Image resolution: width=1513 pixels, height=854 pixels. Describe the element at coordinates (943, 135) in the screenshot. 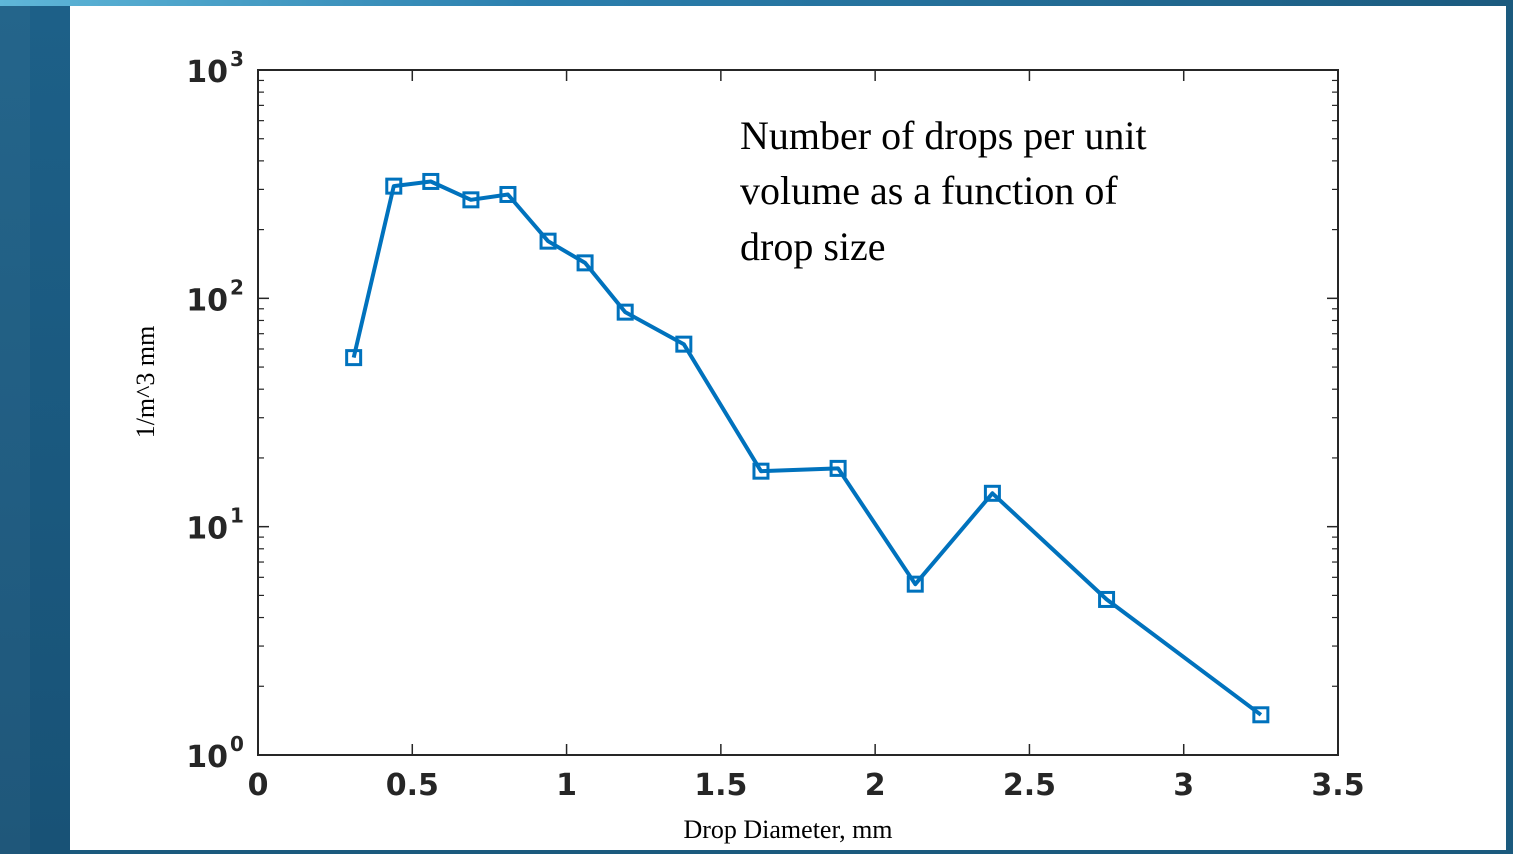

I see `chart-annotation-line-1: Number of drops per unit` at that location.